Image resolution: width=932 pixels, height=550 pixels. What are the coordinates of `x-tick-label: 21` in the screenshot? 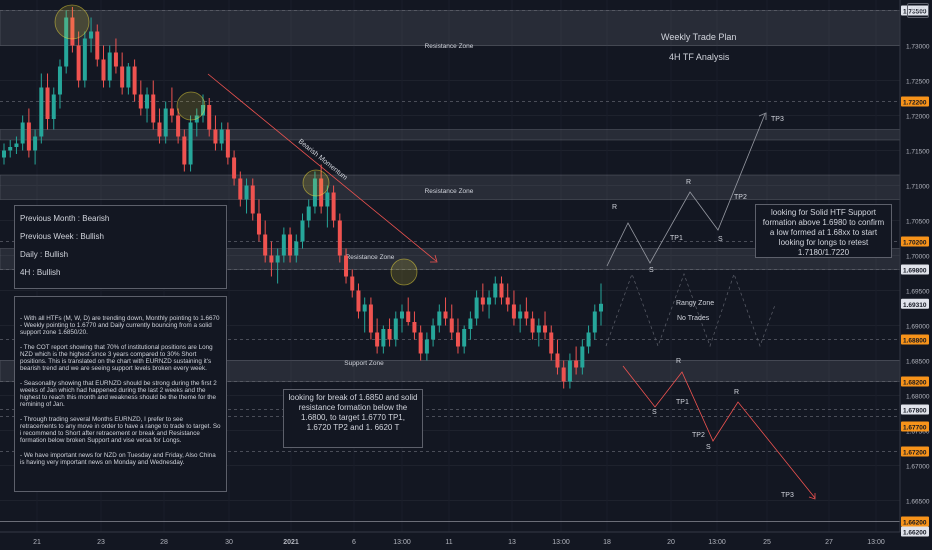 It's located at (37, 542).